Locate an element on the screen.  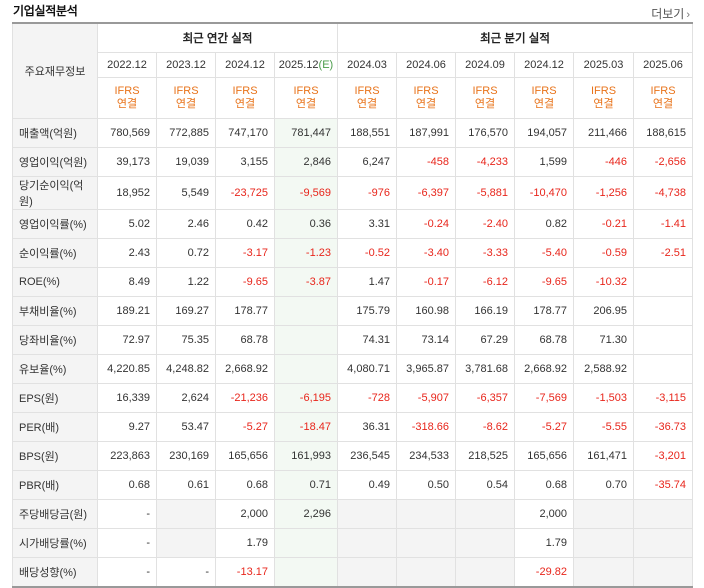
table-cell: 187,991 is located at coordinates (426, 133).